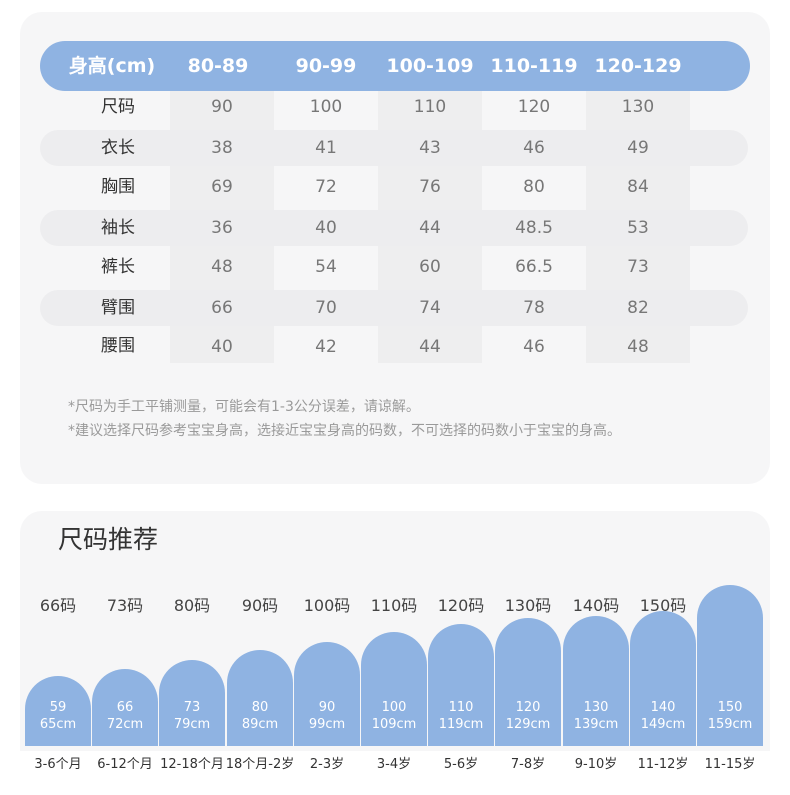 The height and width of the screenshot is (795, 790). I want to click on table-cell: 46, so click(534, 148).